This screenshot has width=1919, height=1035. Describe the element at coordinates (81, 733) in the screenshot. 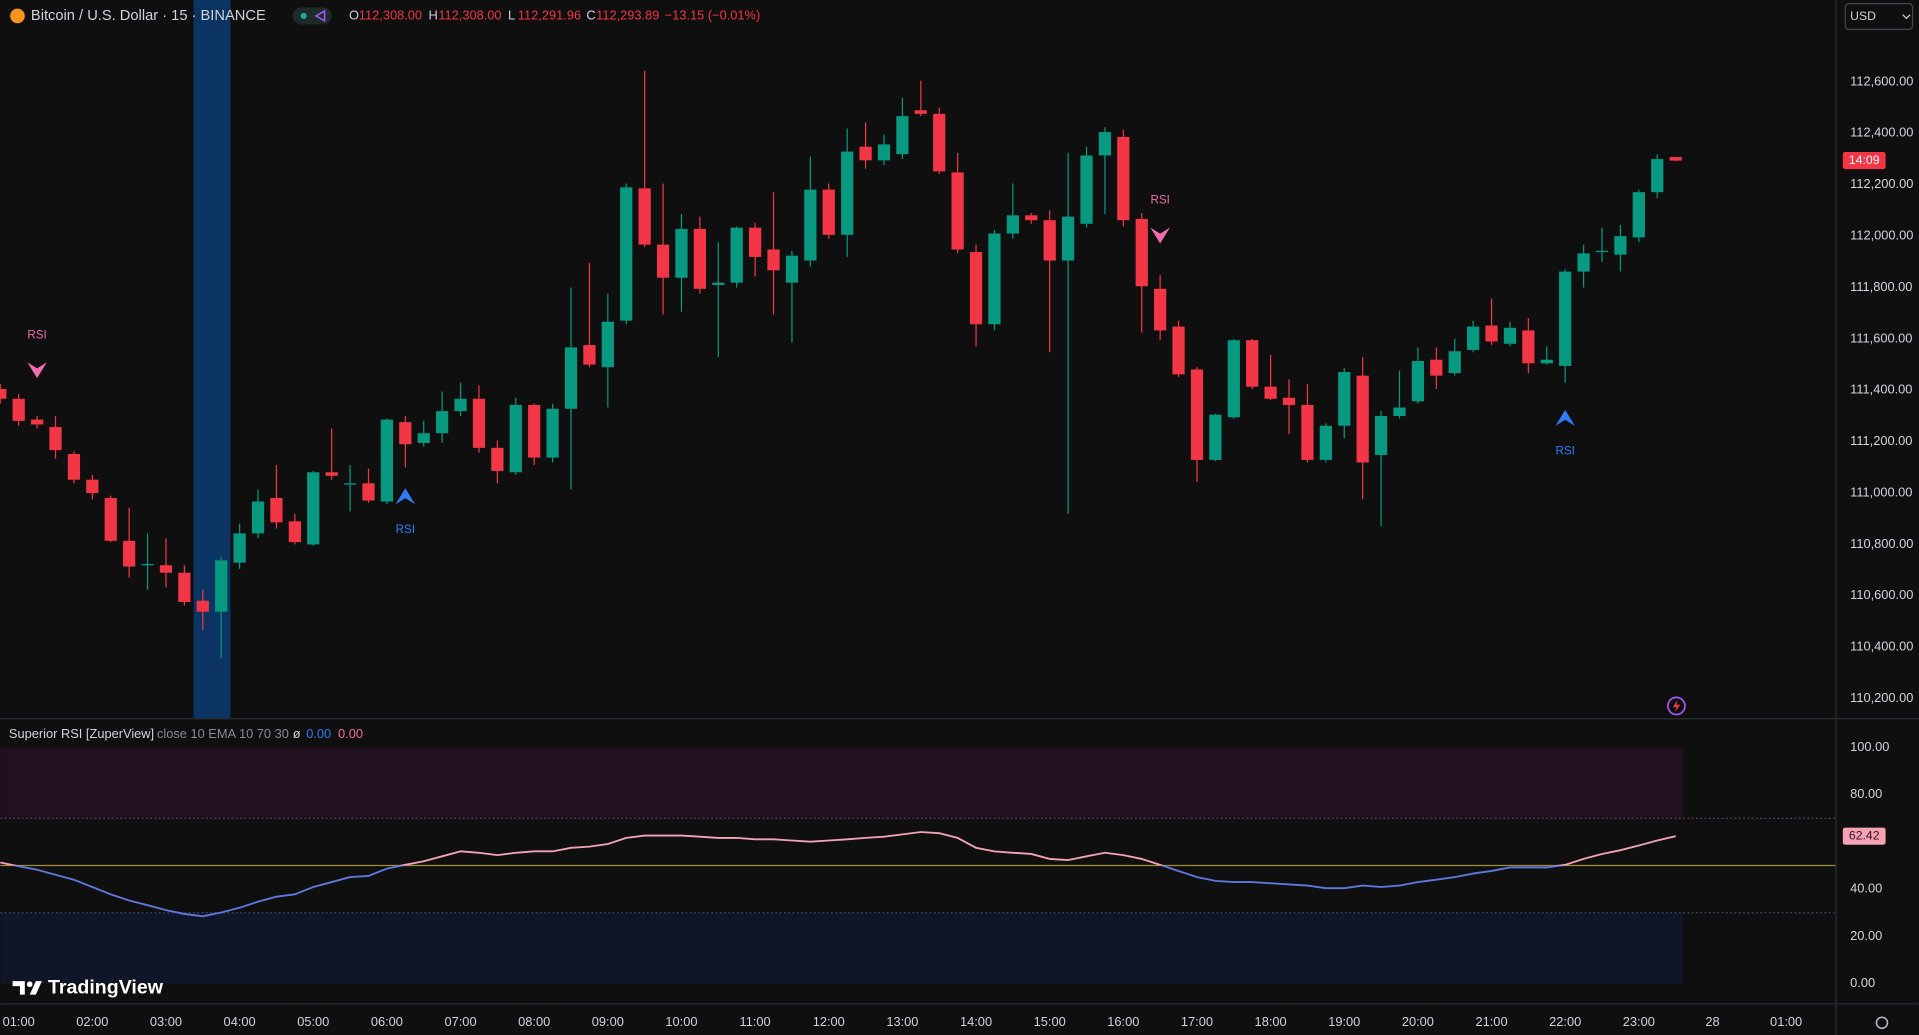

I see `indicator-title: Superior RSI [ZuperView]` at that location.